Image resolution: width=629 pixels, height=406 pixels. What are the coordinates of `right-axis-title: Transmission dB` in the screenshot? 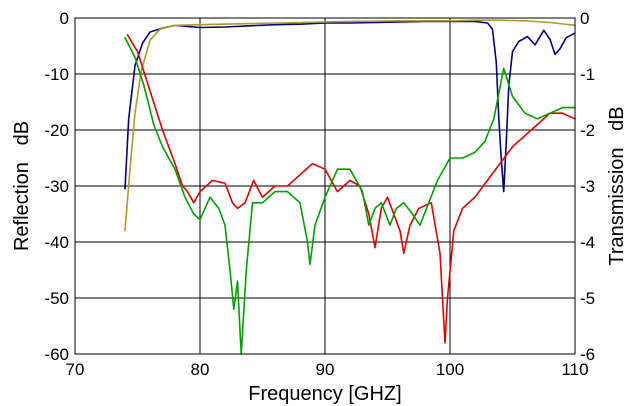 It's located at (617, 185).